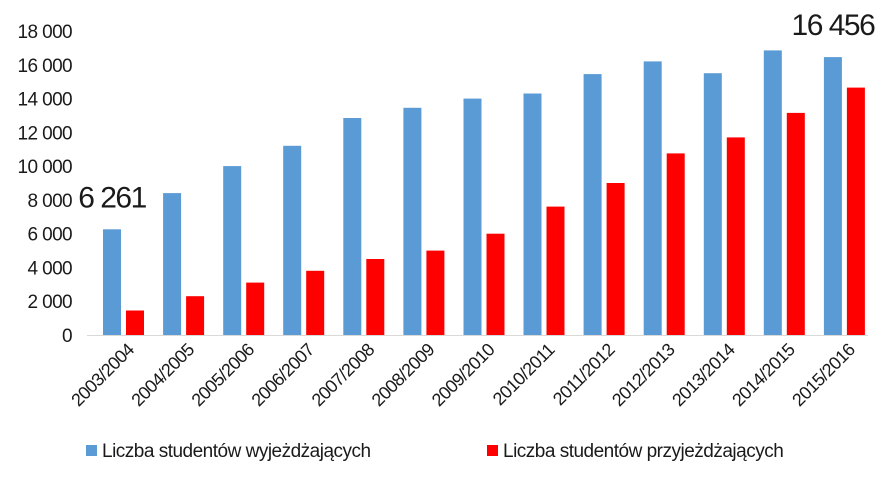 This screenshot has width=875, height=483. I want to click on y-tick-label: 4 000, so click(49, 268).